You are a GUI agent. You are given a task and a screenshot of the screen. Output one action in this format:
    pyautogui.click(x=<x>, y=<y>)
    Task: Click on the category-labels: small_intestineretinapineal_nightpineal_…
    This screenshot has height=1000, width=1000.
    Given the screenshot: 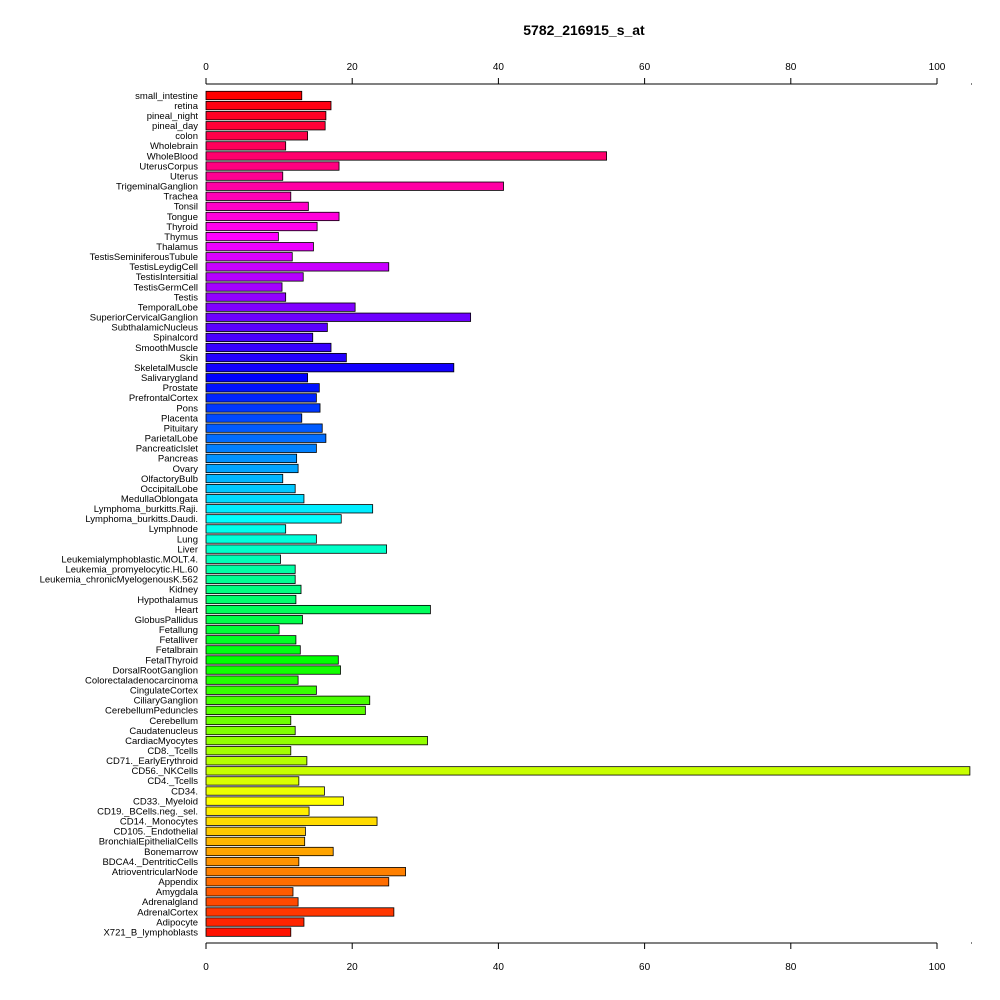 What is the action you would take?
    pyautogui.click(x=119, y=515)
    